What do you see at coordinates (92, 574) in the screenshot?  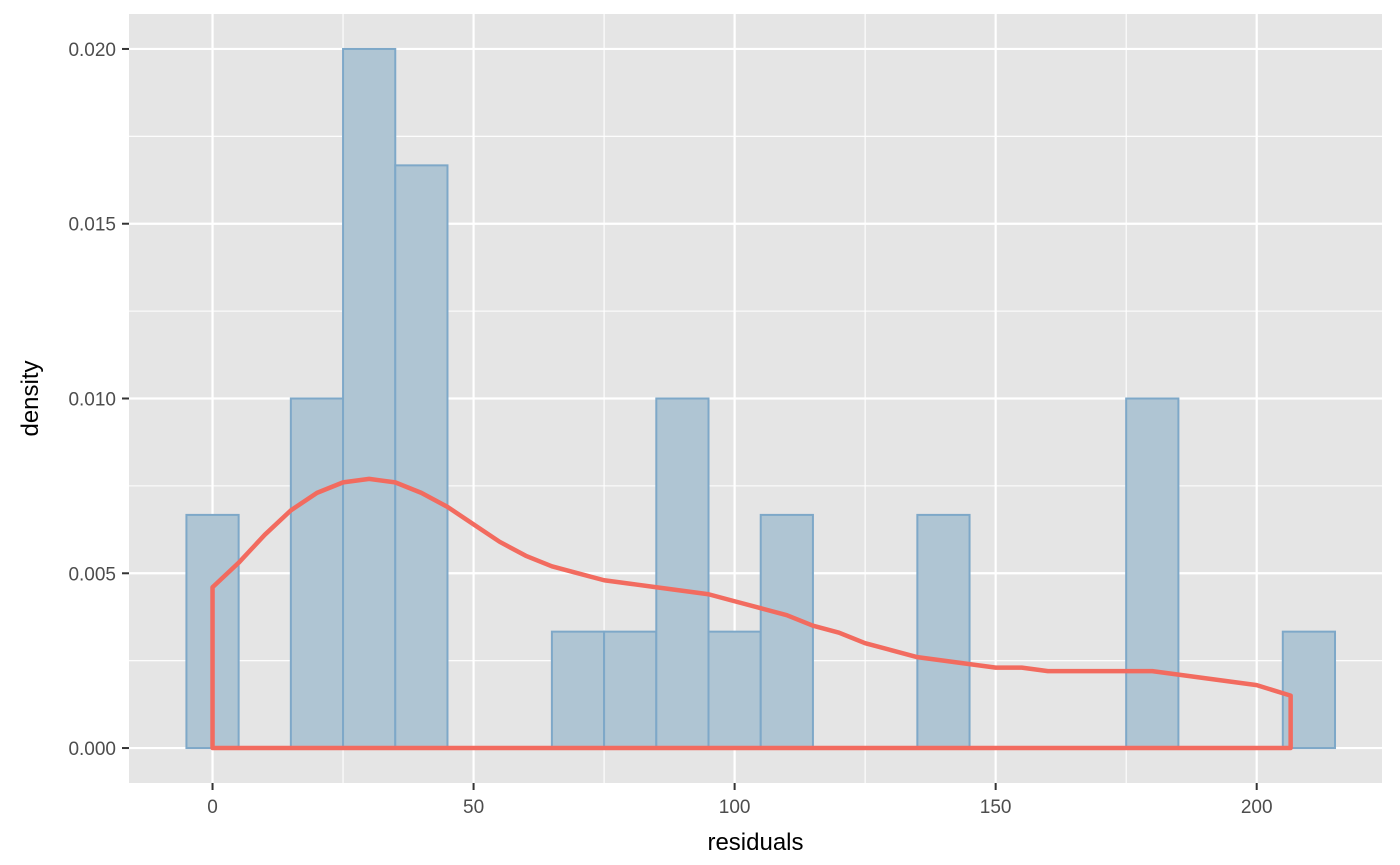 I see `y-tick-label: 0.005` at bounding box center [92, 574].